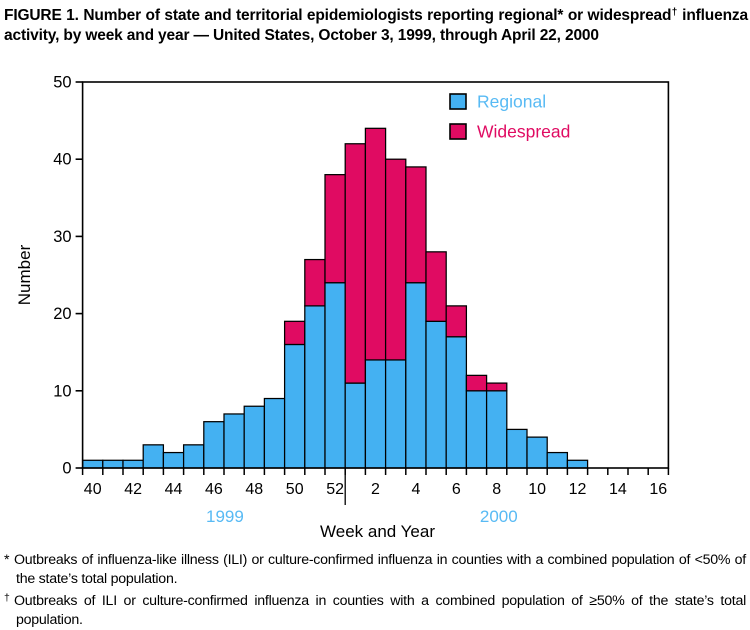 This screenshot has height=630, width=750. I want to click on x-axis-title: Week and Year, so click(377, 531).